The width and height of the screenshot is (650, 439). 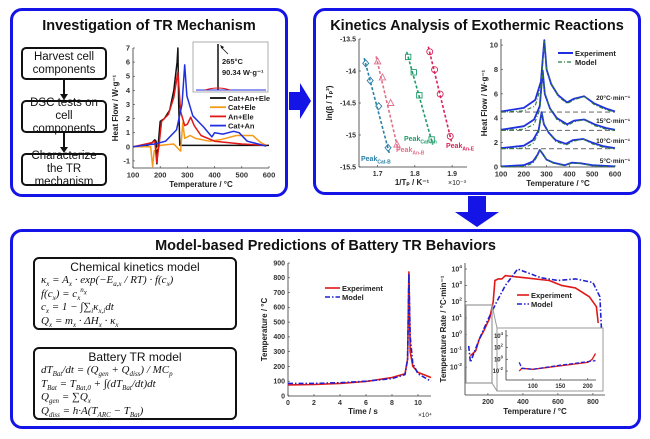 I want to click on legend-label: Cat+An+Ele, so click(x=249, y=98).